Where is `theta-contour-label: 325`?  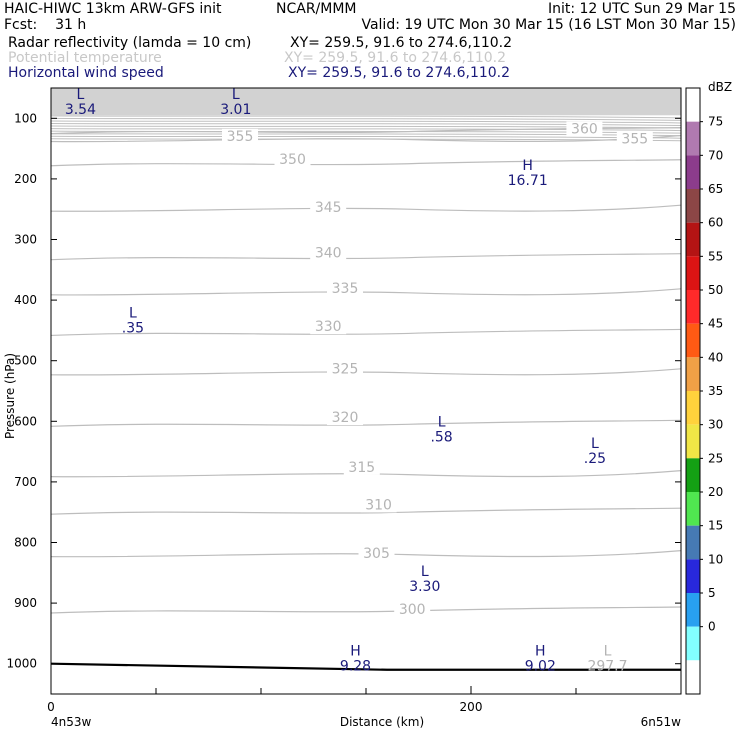 theta-contour-label: 325 is located at coordinates (345, 370).